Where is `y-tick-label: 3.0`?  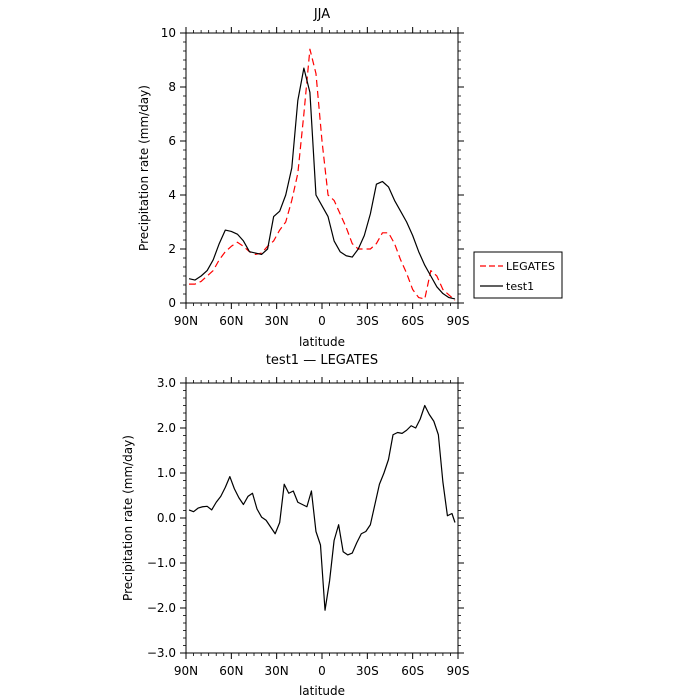 y-tick-label: 3.0 is located at coordinates (166, 383).